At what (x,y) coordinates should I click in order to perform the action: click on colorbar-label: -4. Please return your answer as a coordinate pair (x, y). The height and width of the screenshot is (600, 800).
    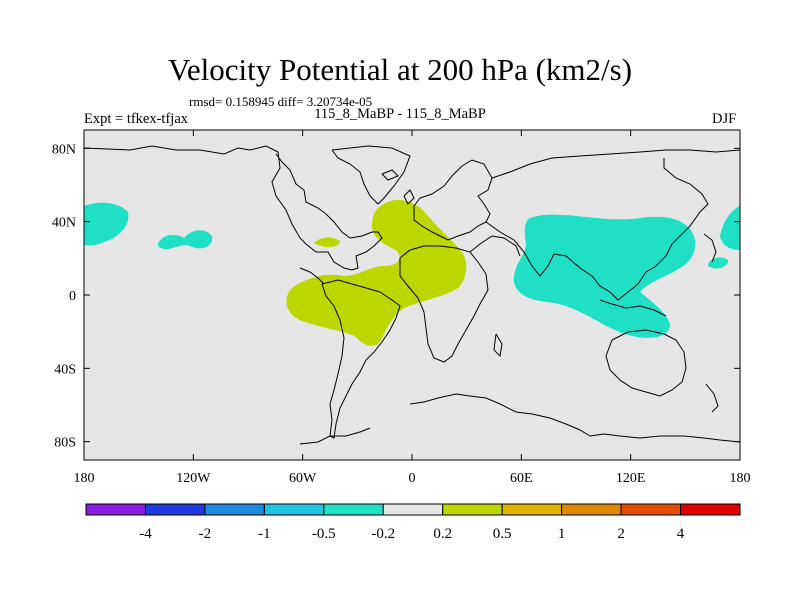
    Looking at the image, I should click on (145, 534).